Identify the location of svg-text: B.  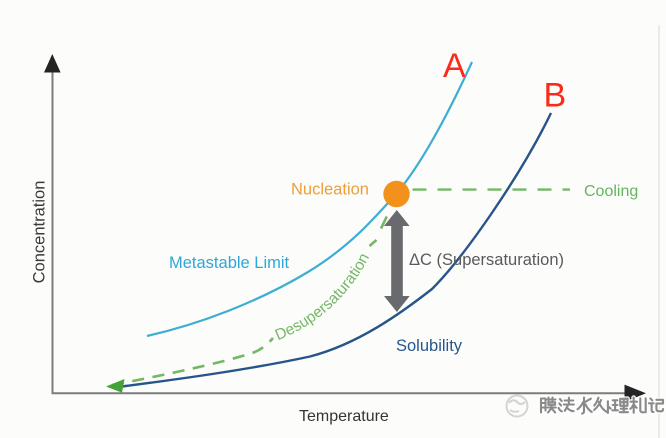
(555, 96).